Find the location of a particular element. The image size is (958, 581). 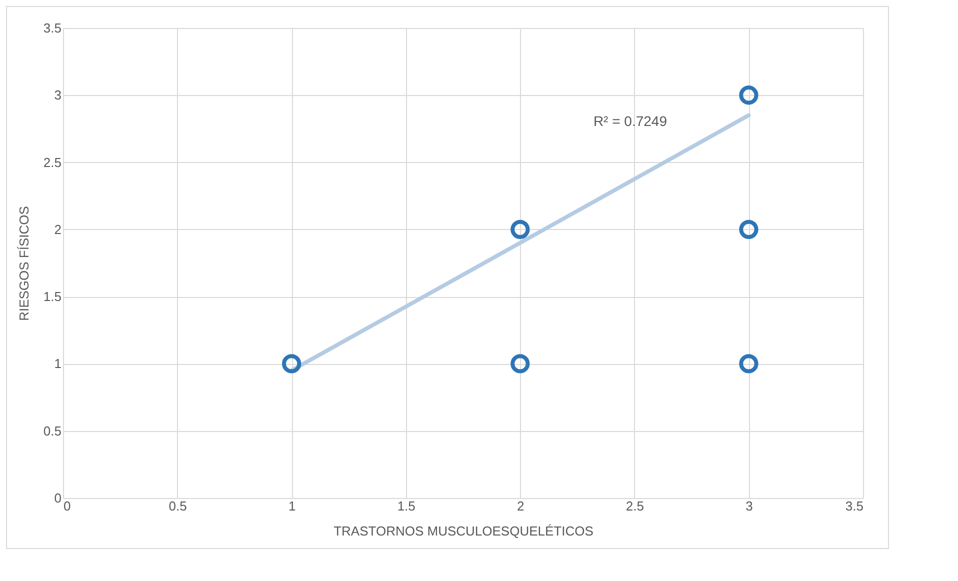

x-tick-label: 3 is located at coordinates (749, 506).